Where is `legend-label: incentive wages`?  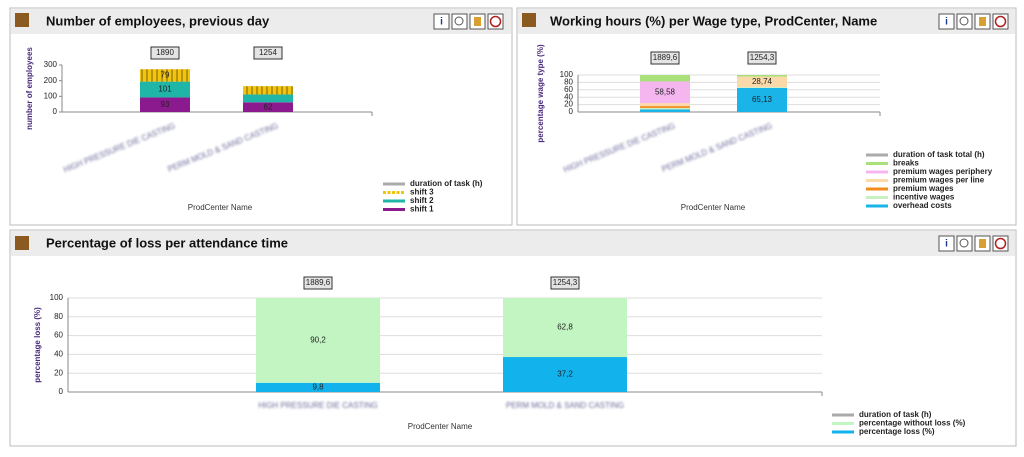 legend-label: incentive wages is located at coordinates (924, 197).